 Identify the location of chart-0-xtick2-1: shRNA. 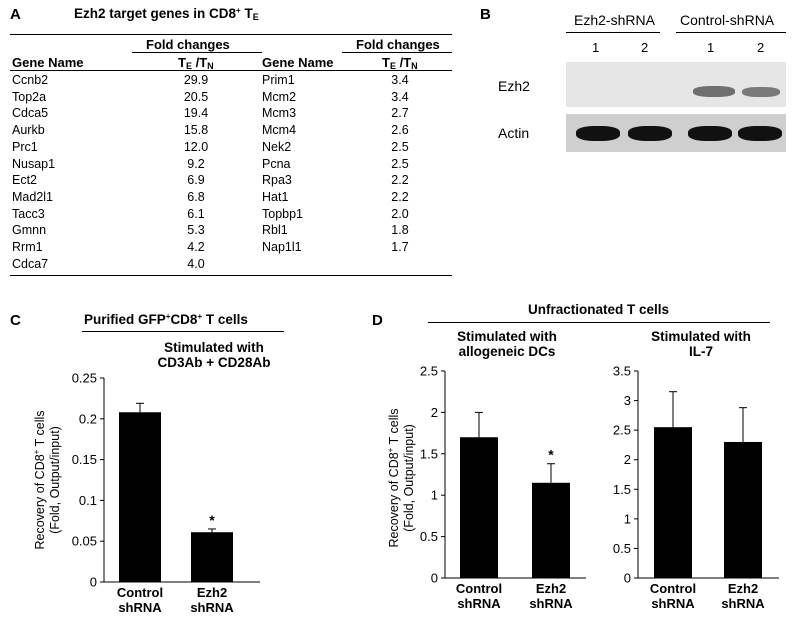
(212, 607).